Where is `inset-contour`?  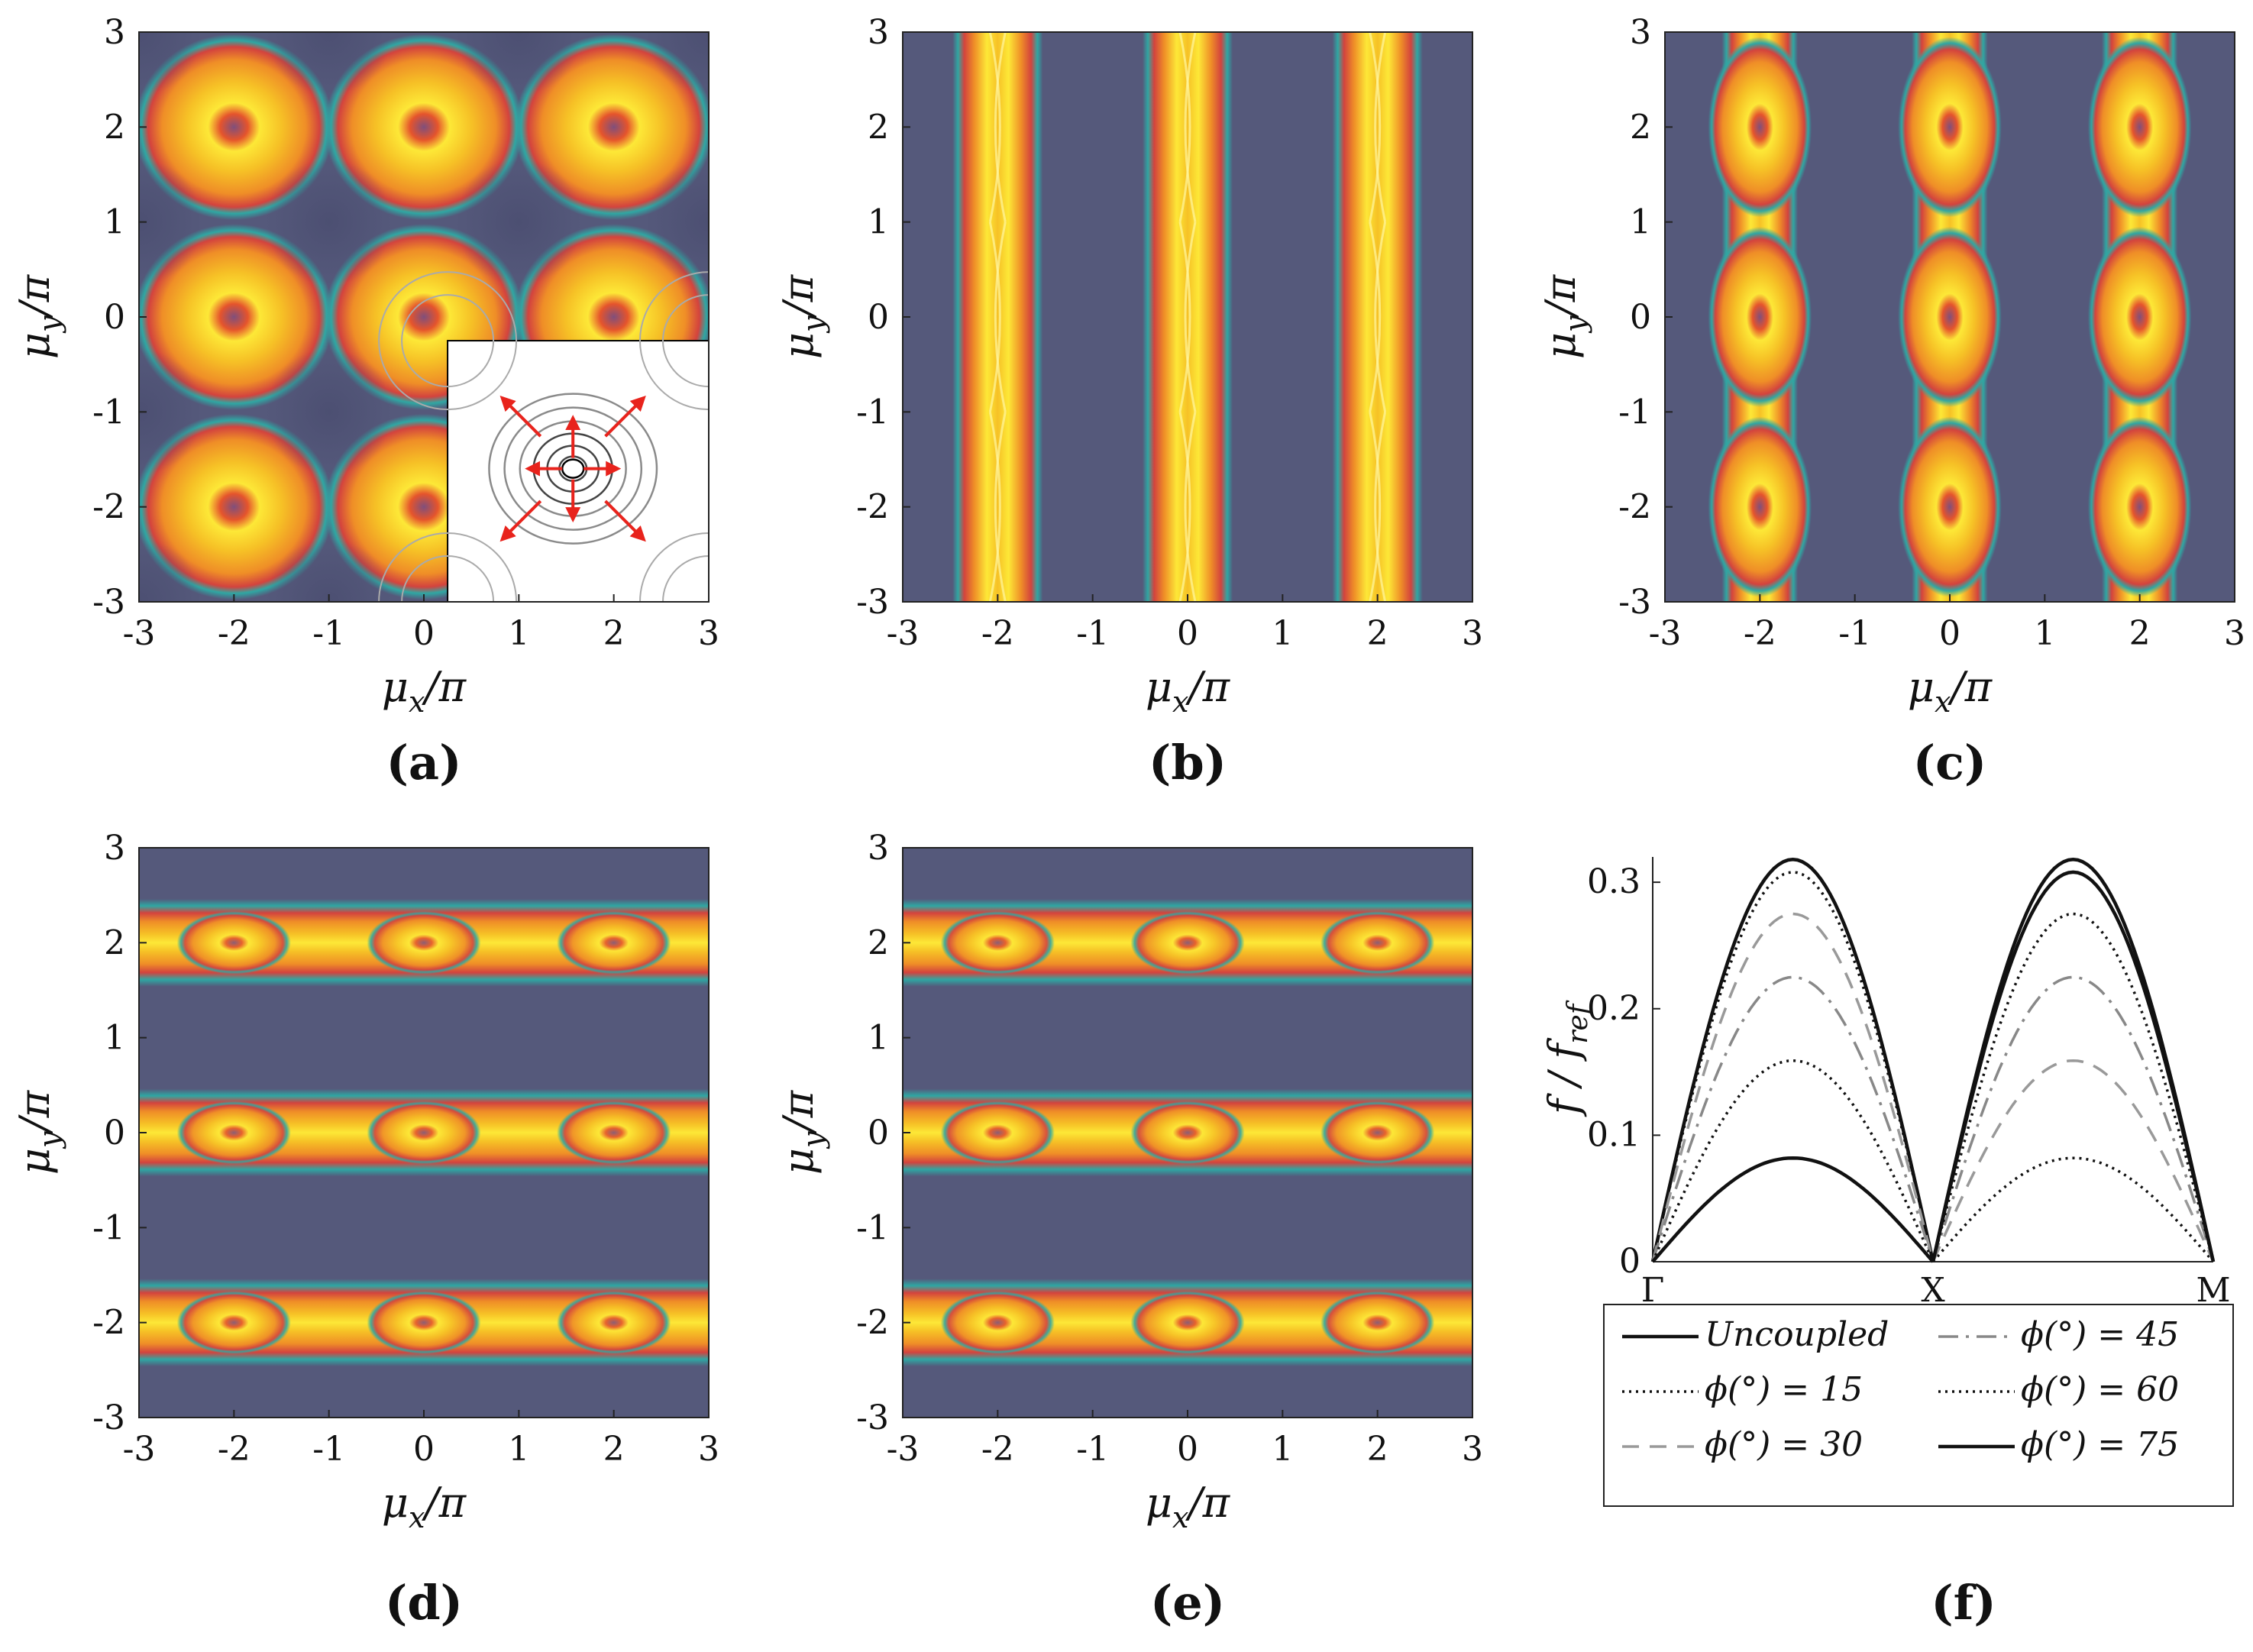 inset-contour is located at coordinates (573, 469).